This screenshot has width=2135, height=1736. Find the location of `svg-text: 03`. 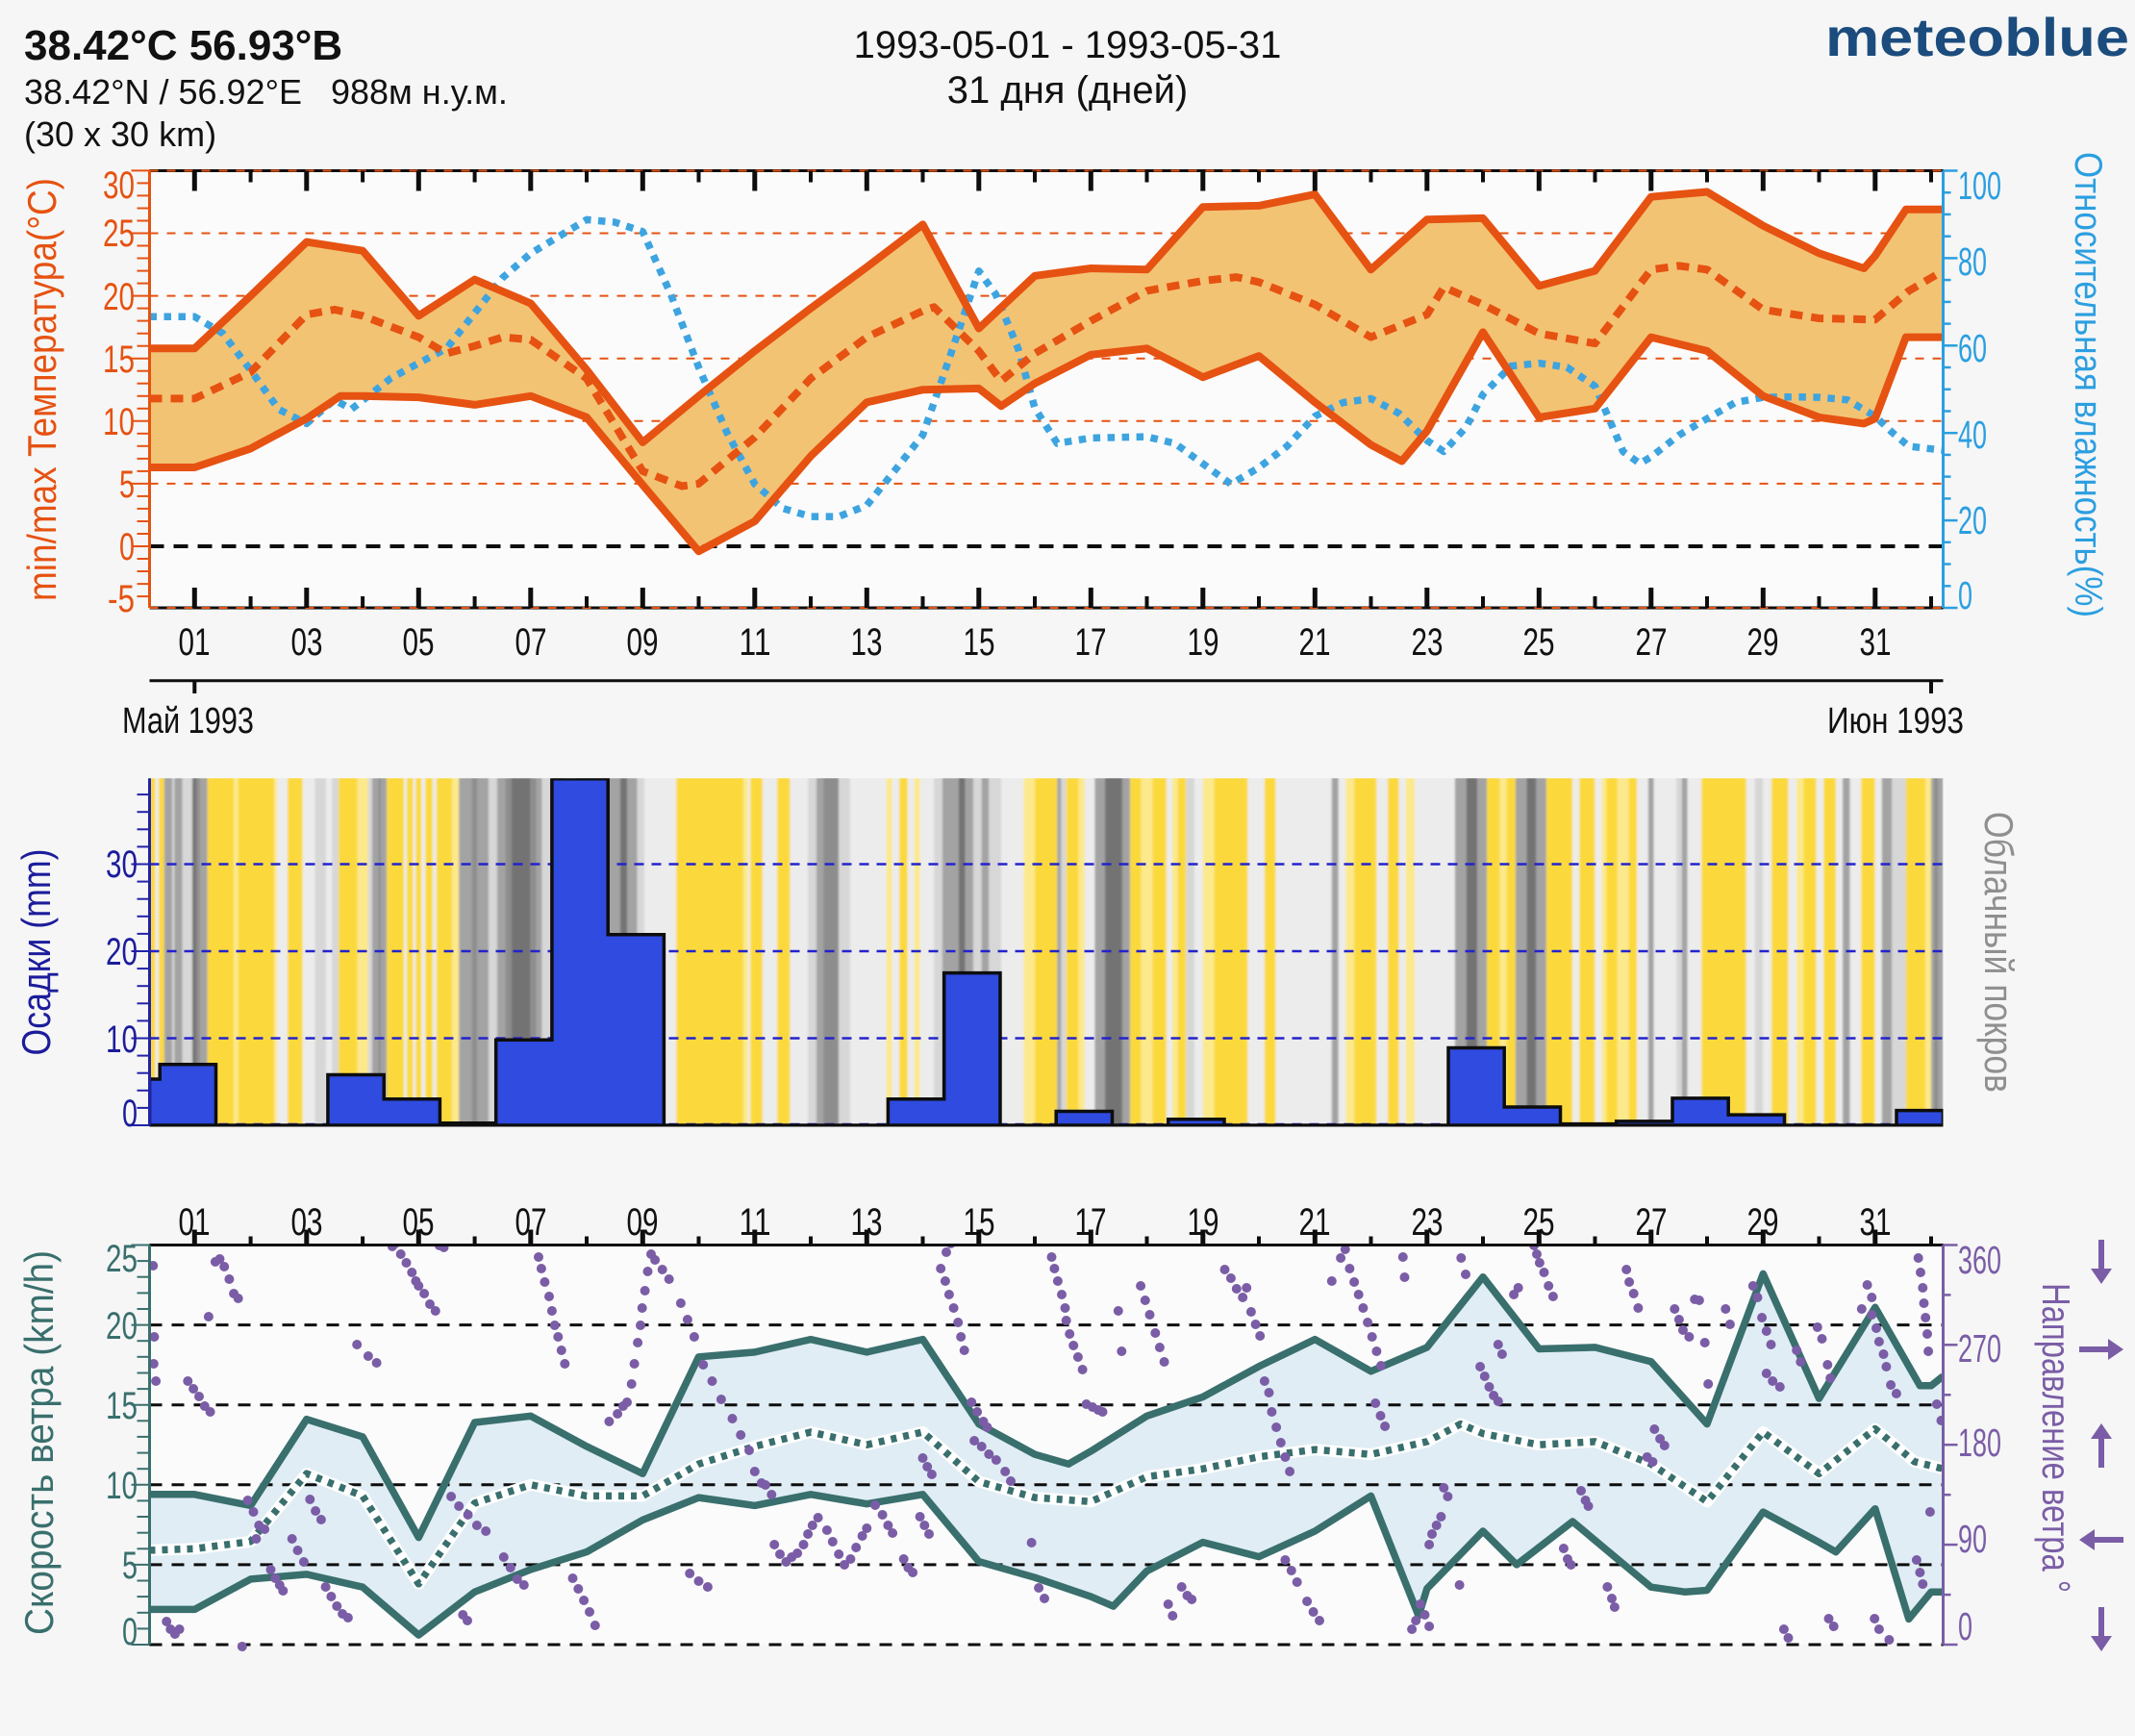

svg-text: 03 is located at coordinates (307, 642).